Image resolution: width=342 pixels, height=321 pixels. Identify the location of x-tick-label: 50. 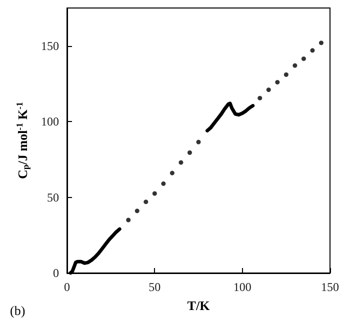
(154, 287).